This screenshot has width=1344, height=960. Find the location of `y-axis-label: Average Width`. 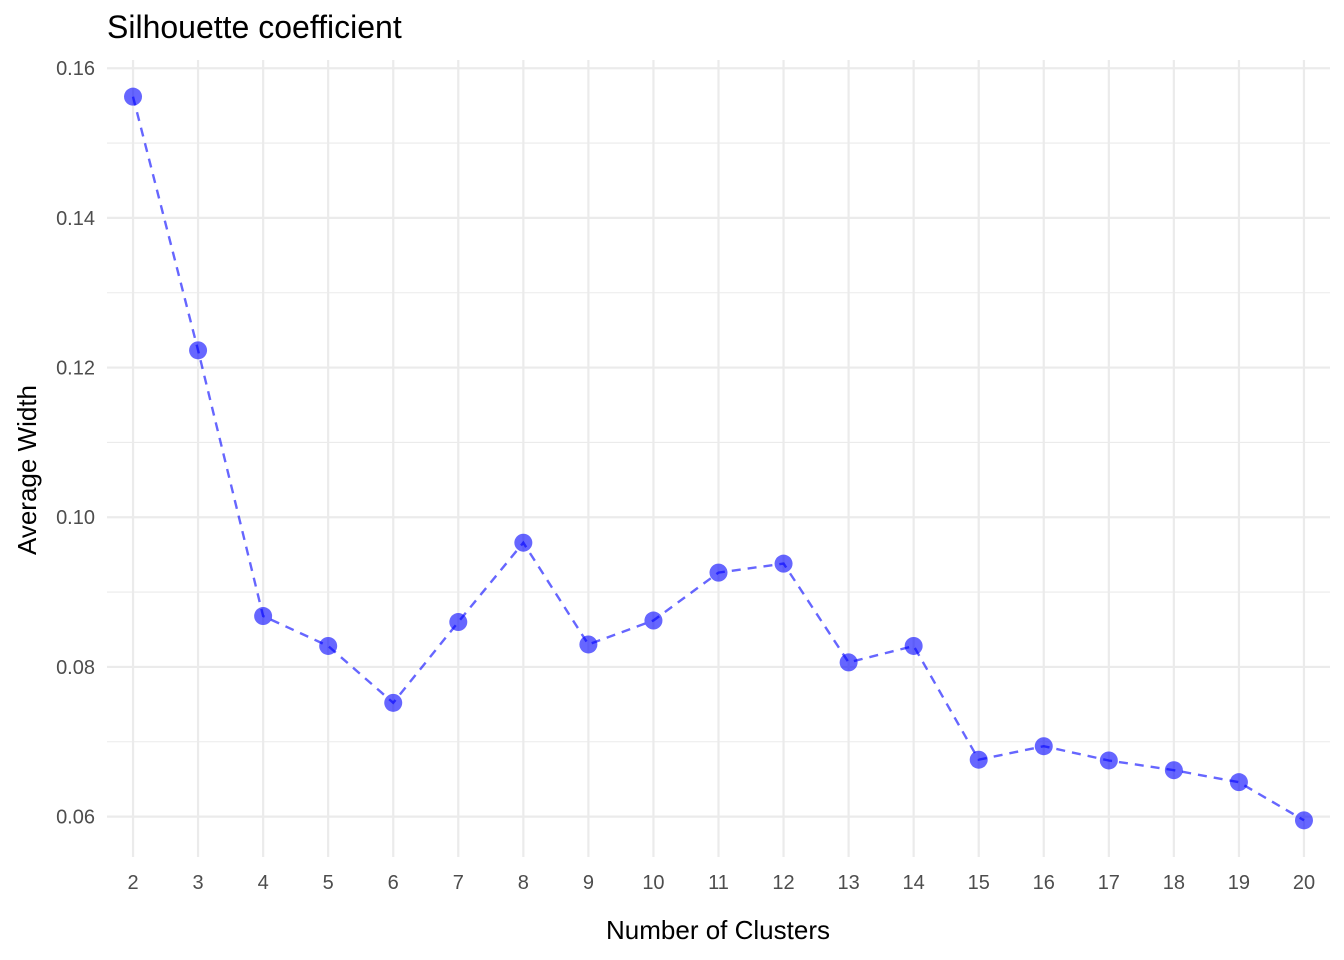

y-axis-label: Average Width is located at coordinates (27, 470).